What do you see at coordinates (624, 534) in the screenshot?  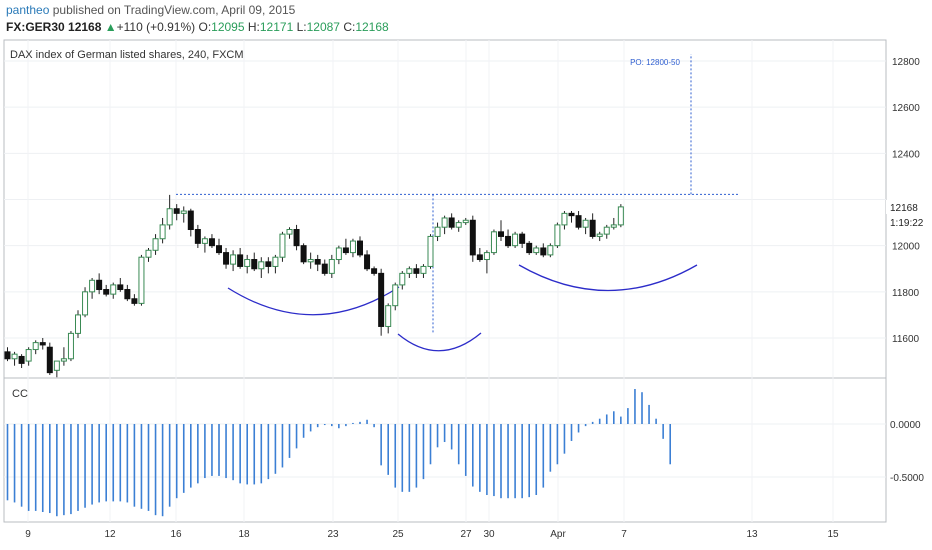 I see `x-tick-label: 7` at bounding box center [624, 534].